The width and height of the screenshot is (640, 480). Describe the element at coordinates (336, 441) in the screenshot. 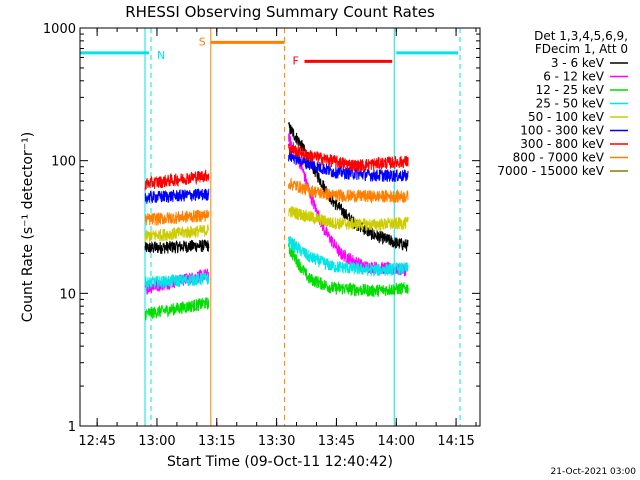

I see `x-tick-label: 13:45` at that location.